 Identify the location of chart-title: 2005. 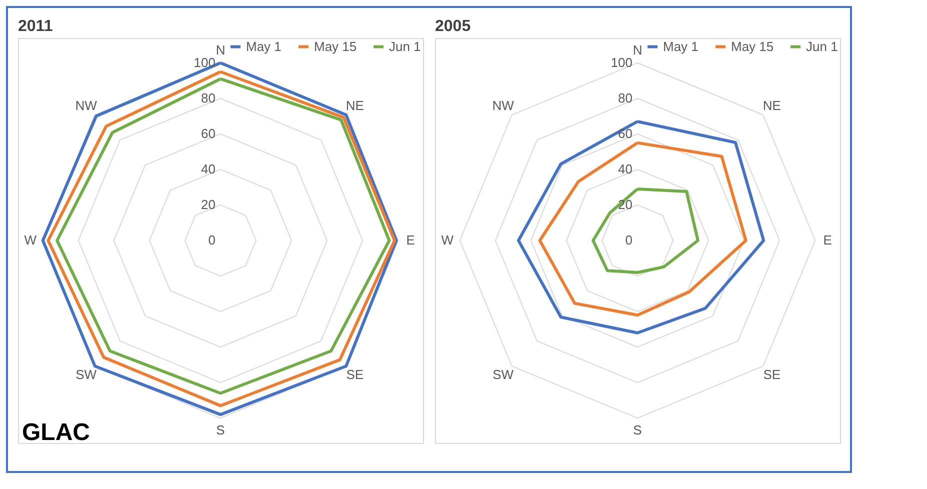
(453, 26).